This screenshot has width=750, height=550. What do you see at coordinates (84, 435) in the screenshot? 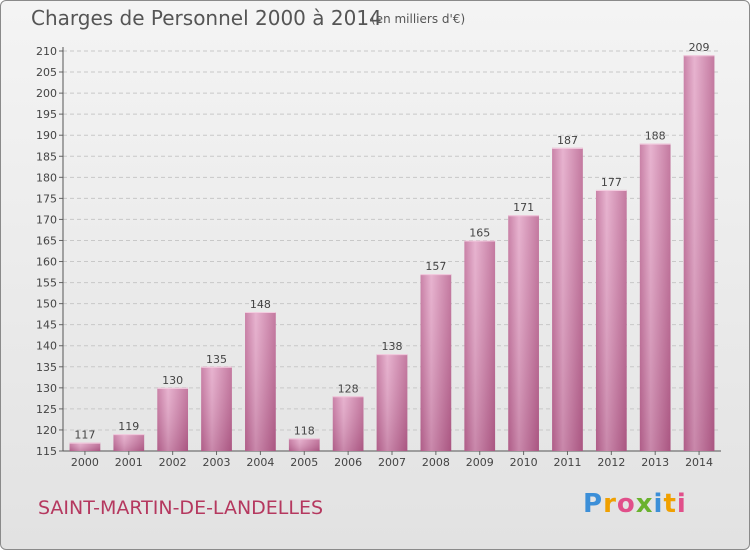
I see `bar-value-label: 117` at bounding box center [84, 435].